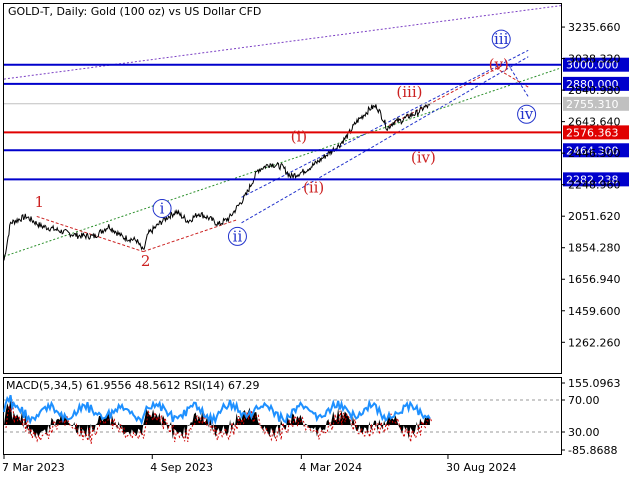  I want to click on wave-label: (iv), so click(423, 157).